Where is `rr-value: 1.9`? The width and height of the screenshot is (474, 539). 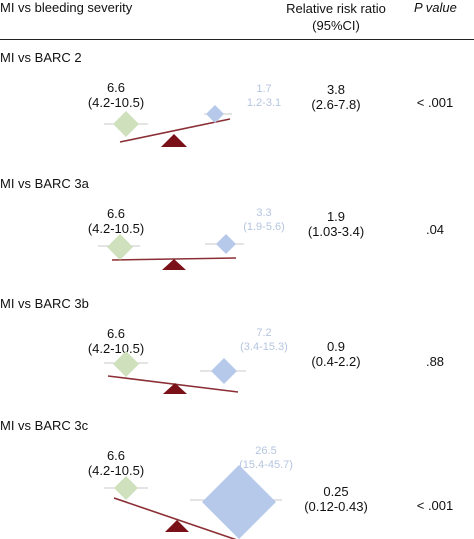
rr-value: 1.9 is located at coordinates (336, 216).